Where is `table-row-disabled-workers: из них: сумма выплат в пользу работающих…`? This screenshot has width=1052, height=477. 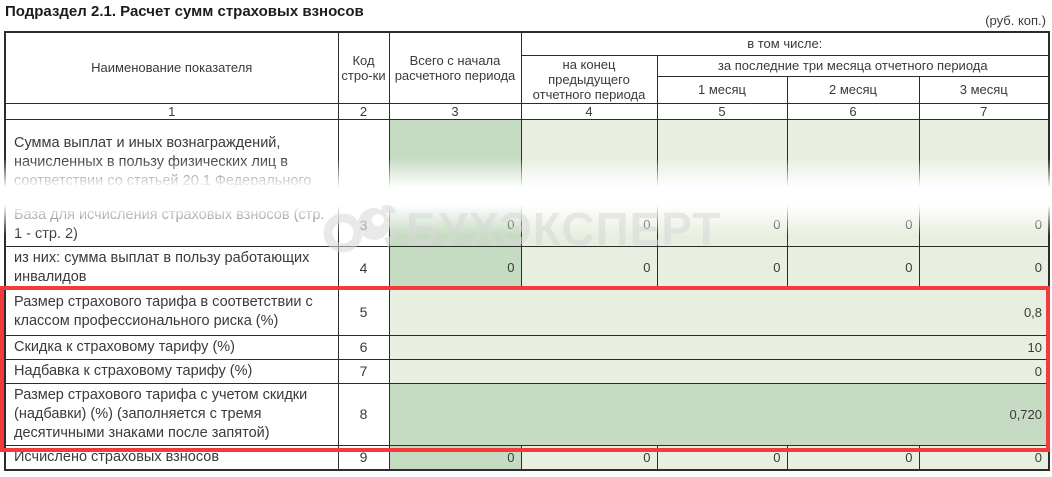
table-row-disabled-workers: из них: сумма выплат в пользу работающих… is located at coordinates (527, 267).